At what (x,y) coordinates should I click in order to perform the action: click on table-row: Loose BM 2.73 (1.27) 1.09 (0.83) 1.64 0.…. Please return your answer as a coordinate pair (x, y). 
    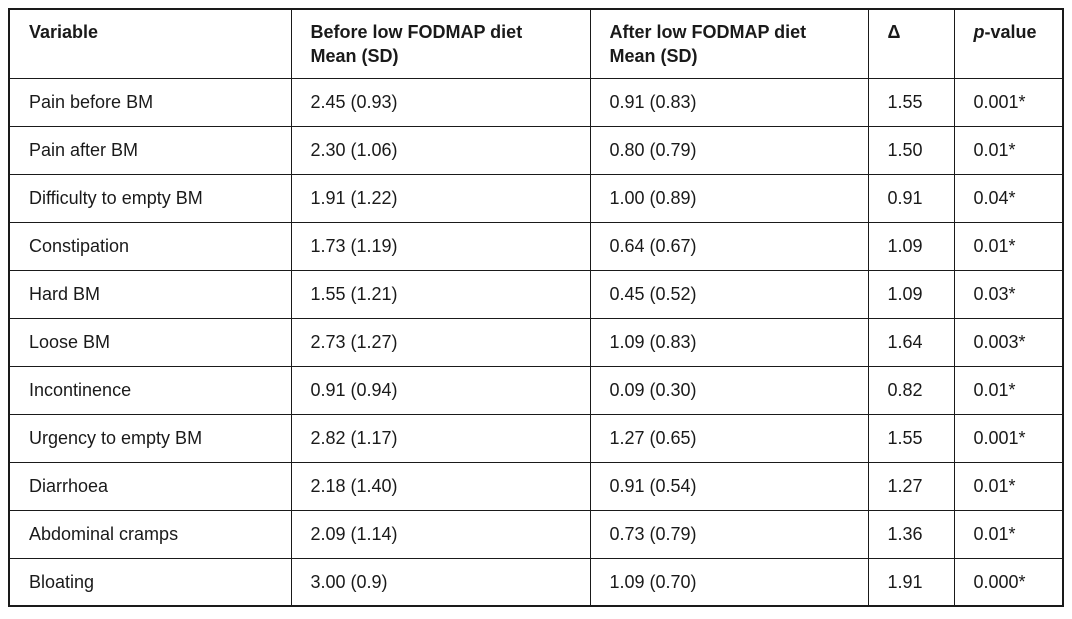
    Looking at the image, I should click on (536, 342).